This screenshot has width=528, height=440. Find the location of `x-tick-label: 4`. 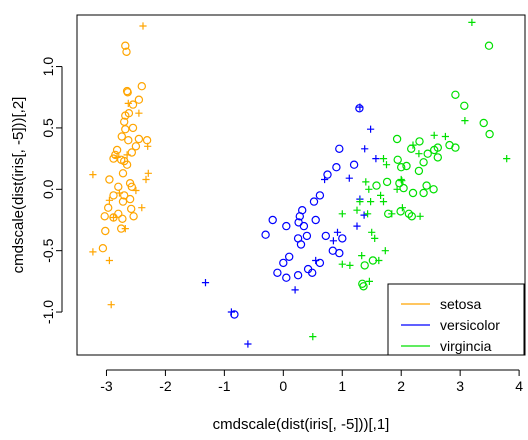

x-tick-label: 4 is located at coordinates (519, 386).